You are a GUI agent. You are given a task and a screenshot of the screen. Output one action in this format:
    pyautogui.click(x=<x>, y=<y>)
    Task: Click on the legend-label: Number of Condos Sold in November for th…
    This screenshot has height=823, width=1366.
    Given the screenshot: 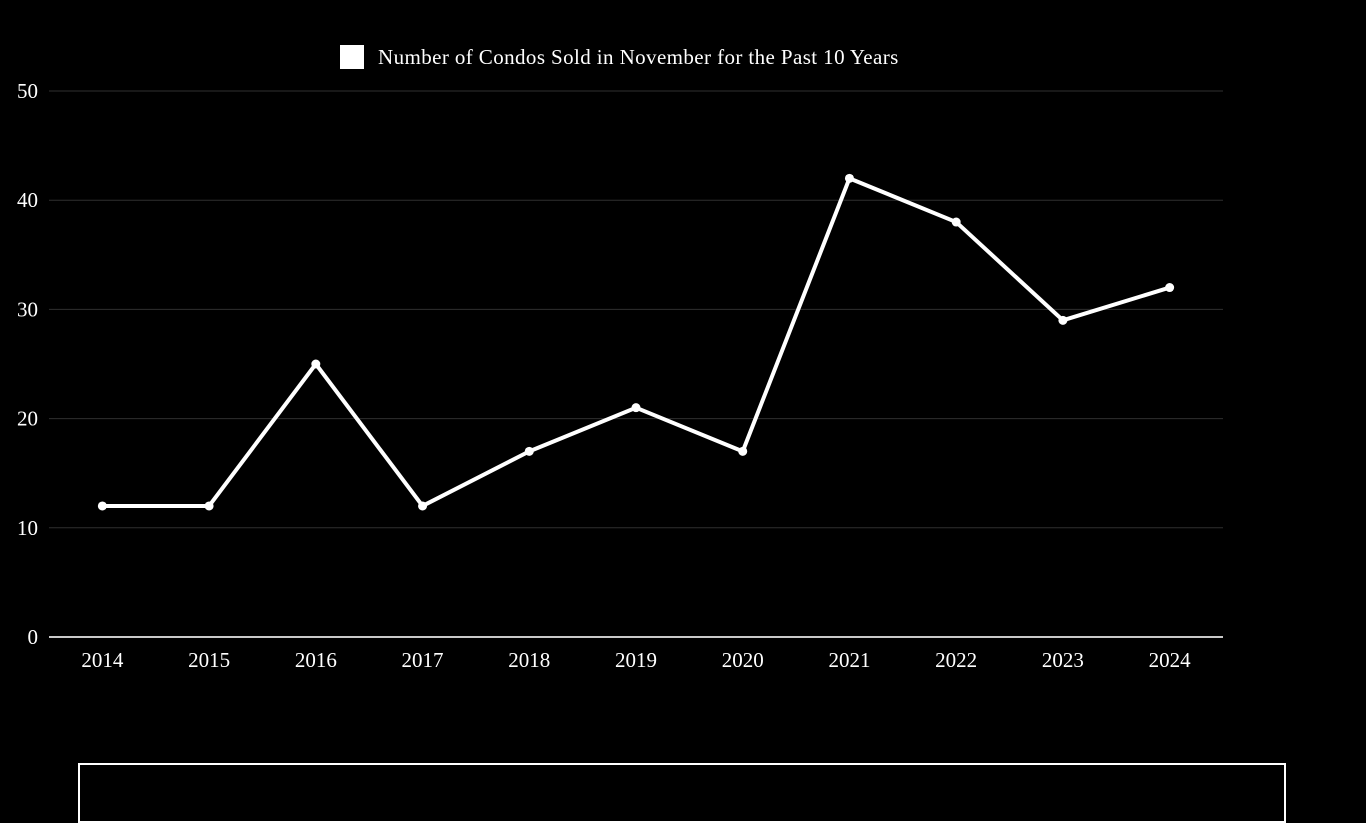 What is the action you would take?
    pyautogui.click(x=638, y=57)
    